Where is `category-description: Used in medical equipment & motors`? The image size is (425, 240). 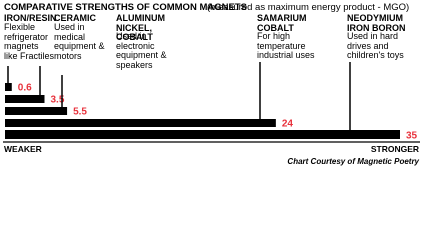 category-description: Used in medical equipment & motors is located at coordinates (79, 41).